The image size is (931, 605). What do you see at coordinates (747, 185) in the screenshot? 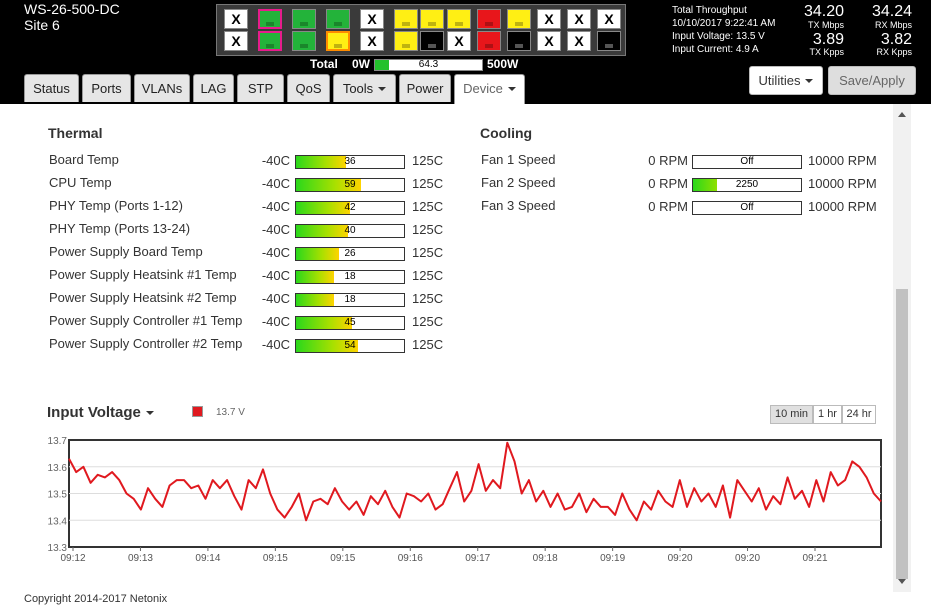
I see `fan-gauge: 2250` at bounding box center [747, 185].